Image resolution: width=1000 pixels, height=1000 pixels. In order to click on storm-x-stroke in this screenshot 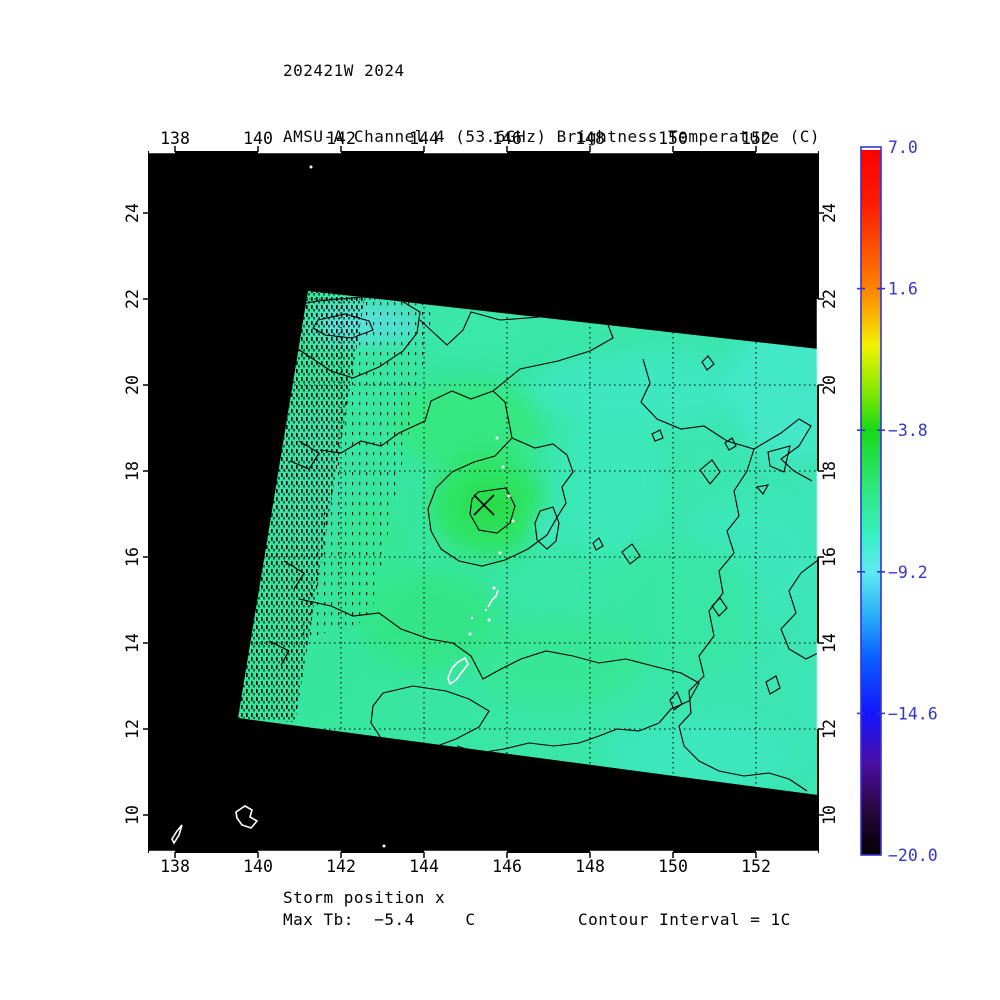, I will do `click(484, 505)`.